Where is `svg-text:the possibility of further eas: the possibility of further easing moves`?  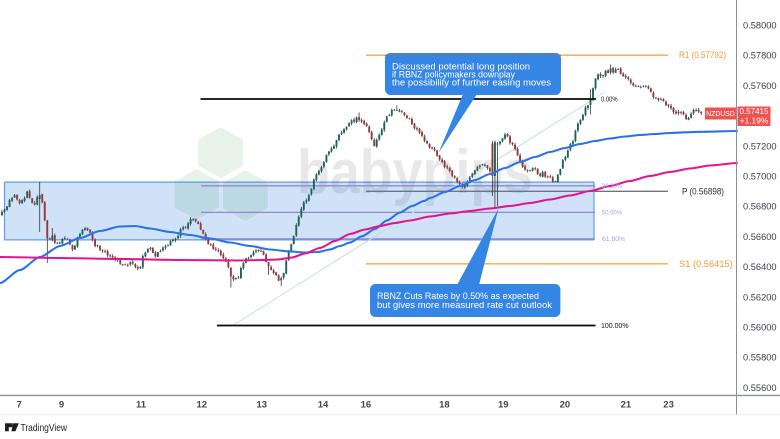
svg-text:the possibility of further eas: the possibility of further easing moves is located at coordinates (471, 83).